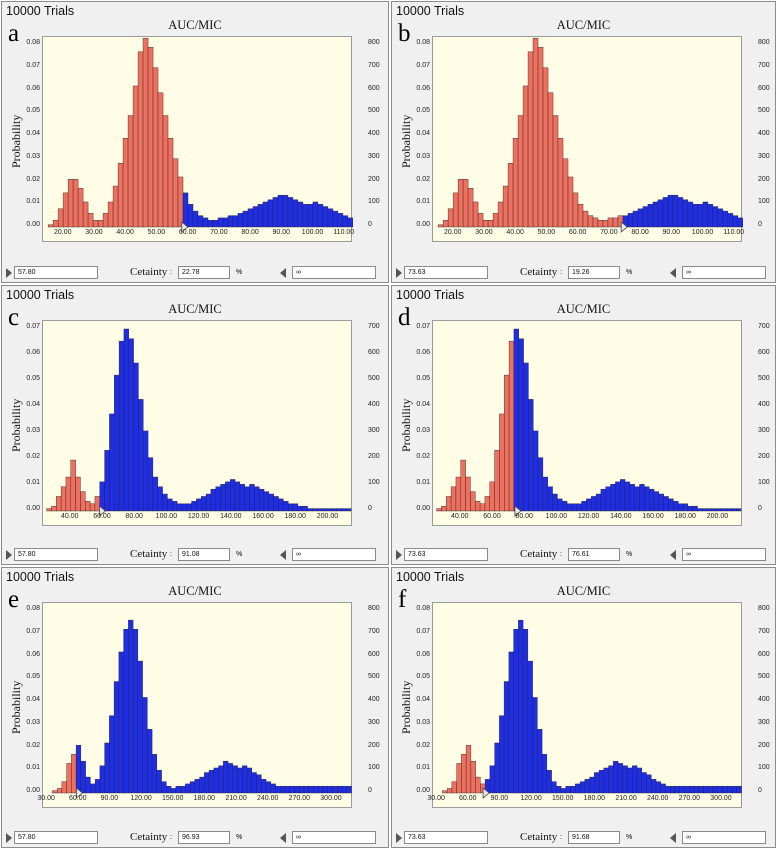  Describe the element at coordinates (33, 179) in the screenshot. I see `y-tick-label: 0.02` at that location.